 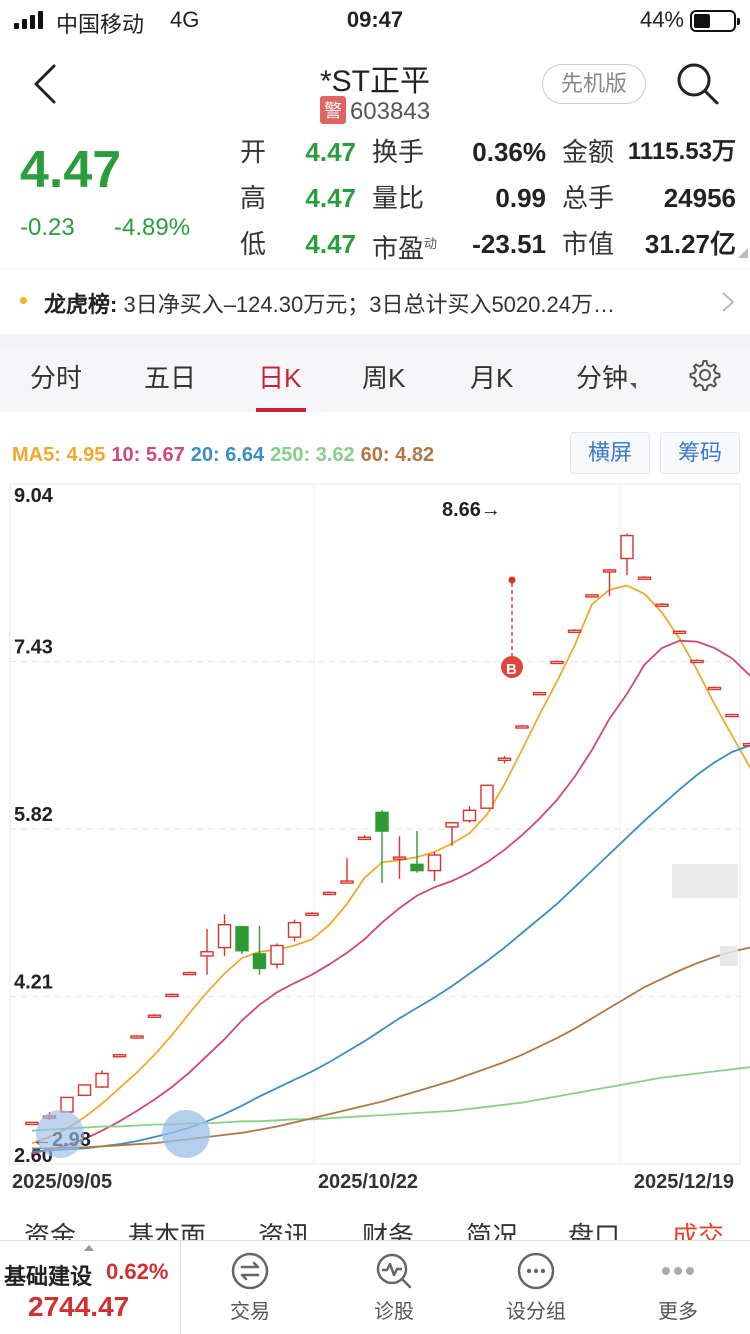 What do you see at coordinates (62, 1182) in the screenshot?
I see `x-axis-date-label: 2025/09/05` at bounding box center [62, 1182].